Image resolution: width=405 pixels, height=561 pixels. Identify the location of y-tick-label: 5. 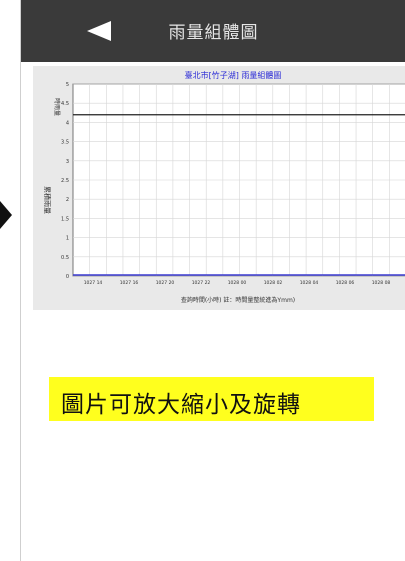
(67, 85).